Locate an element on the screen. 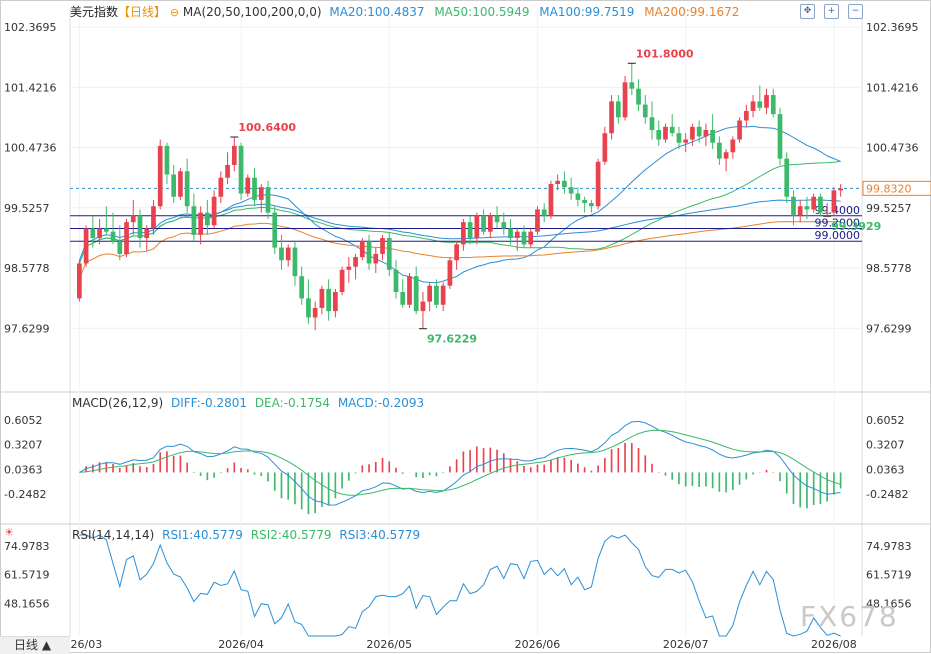 The image size is (931, 654). ma100-value: MA100:99.7519 is located at coordinates (587, 12).